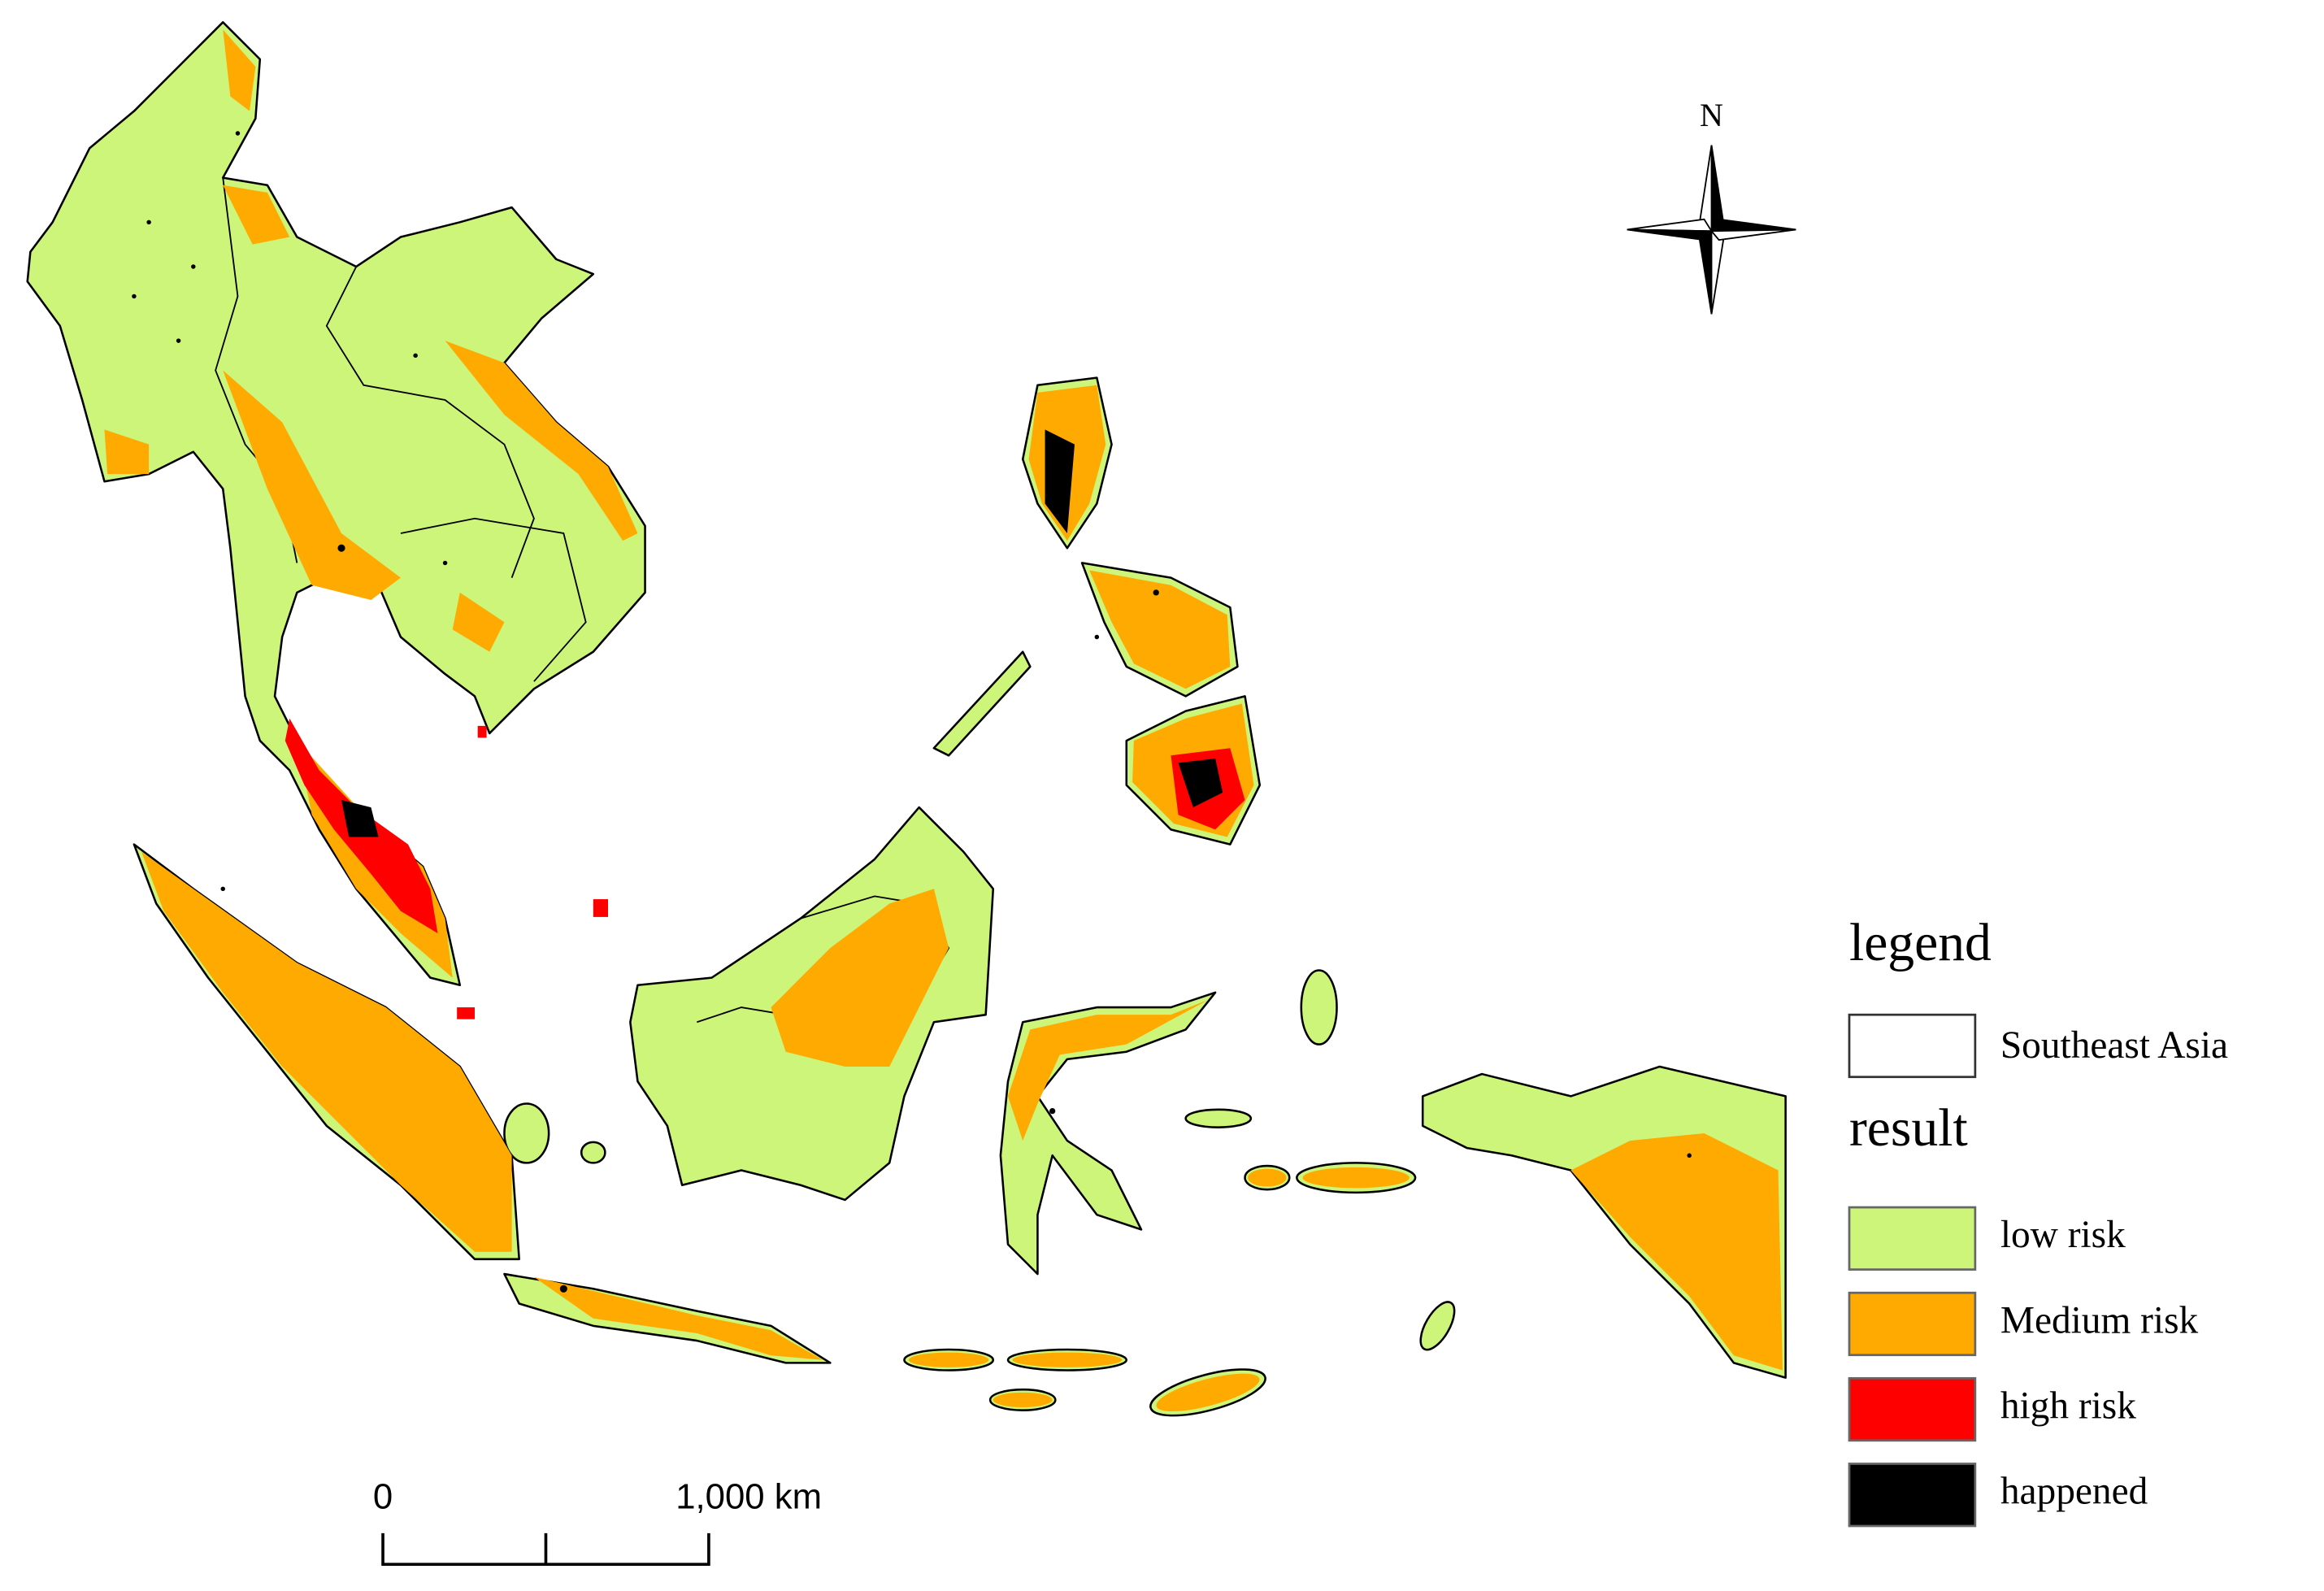  Describe the element at coordinates (1920, 943) in the screenshot. I see `legend-title: legend` at that location.